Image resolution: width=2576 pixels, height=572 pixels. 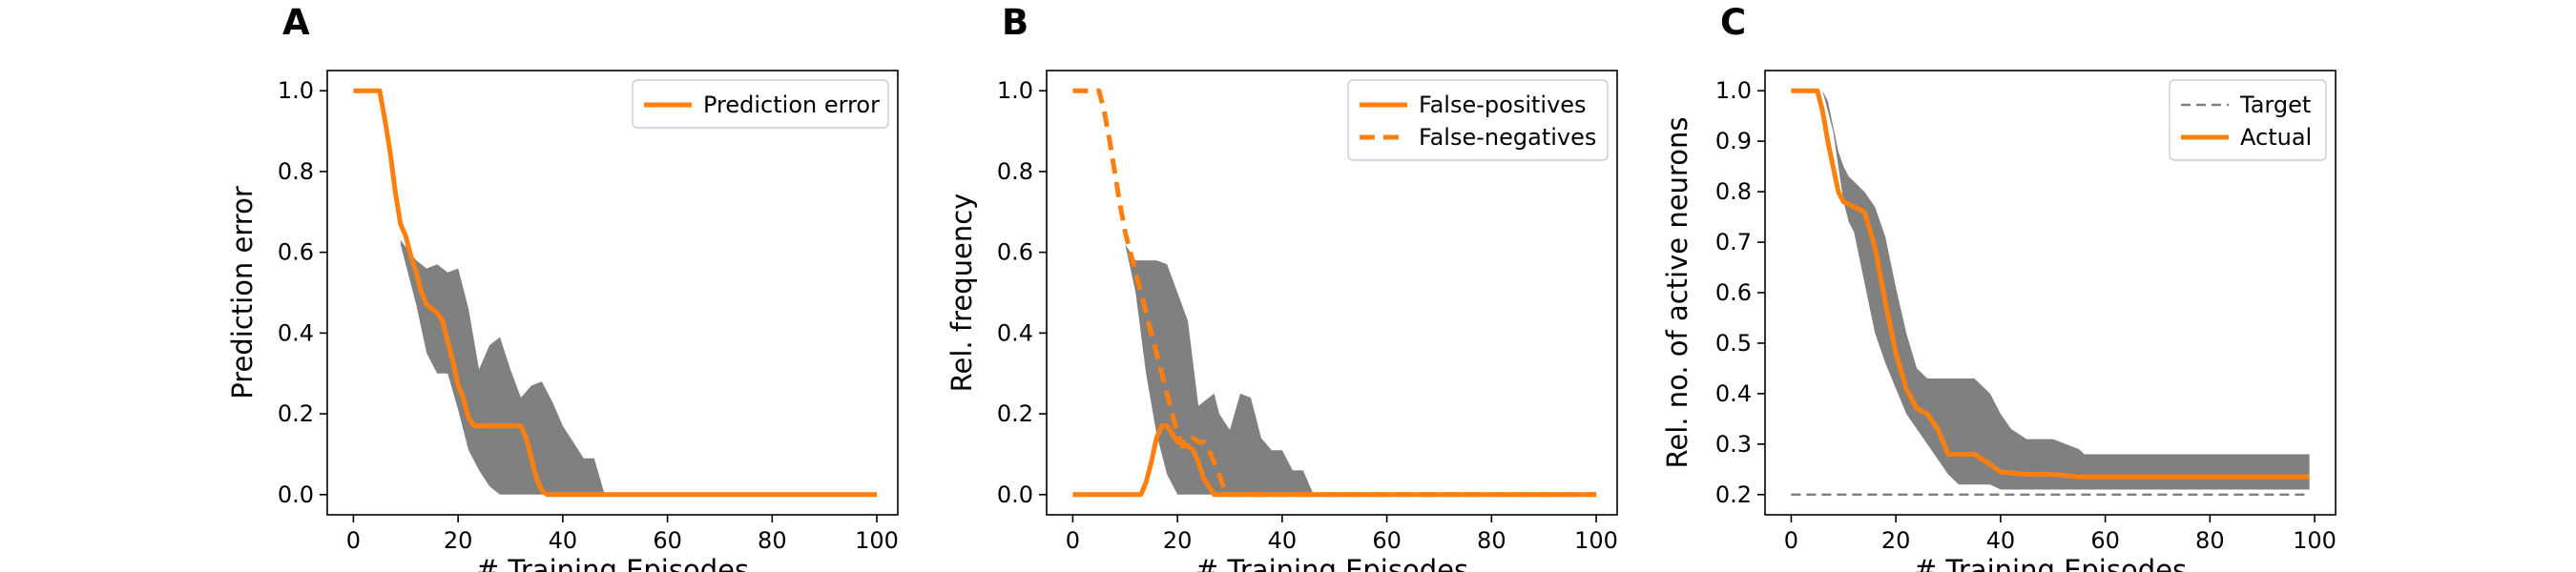 What do you see at coordinates (612, 563) in the screenshot?
I see `panel-a-xlabel: # Training Episodes` at bounding box center [612, 563].